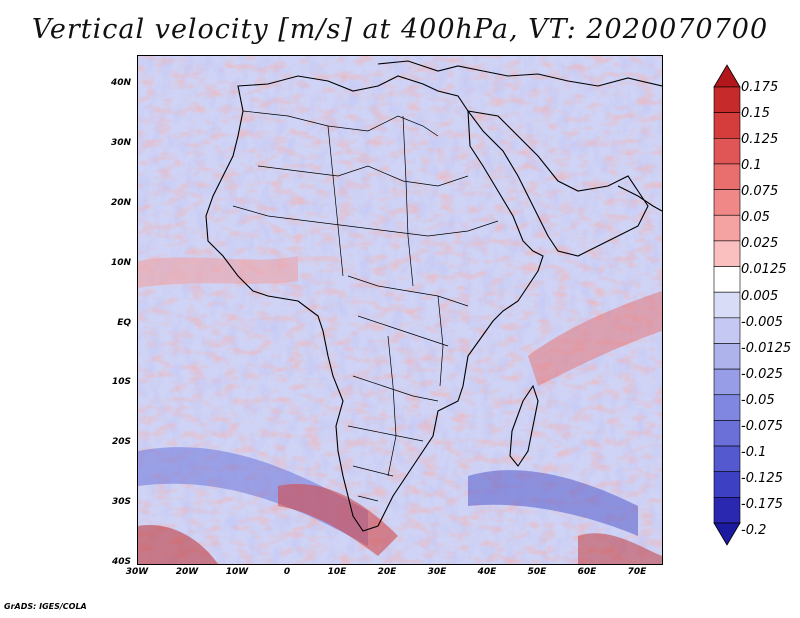 This screenshot has width=800, height=618. I want to click on asia-coast, so click(639, 198).